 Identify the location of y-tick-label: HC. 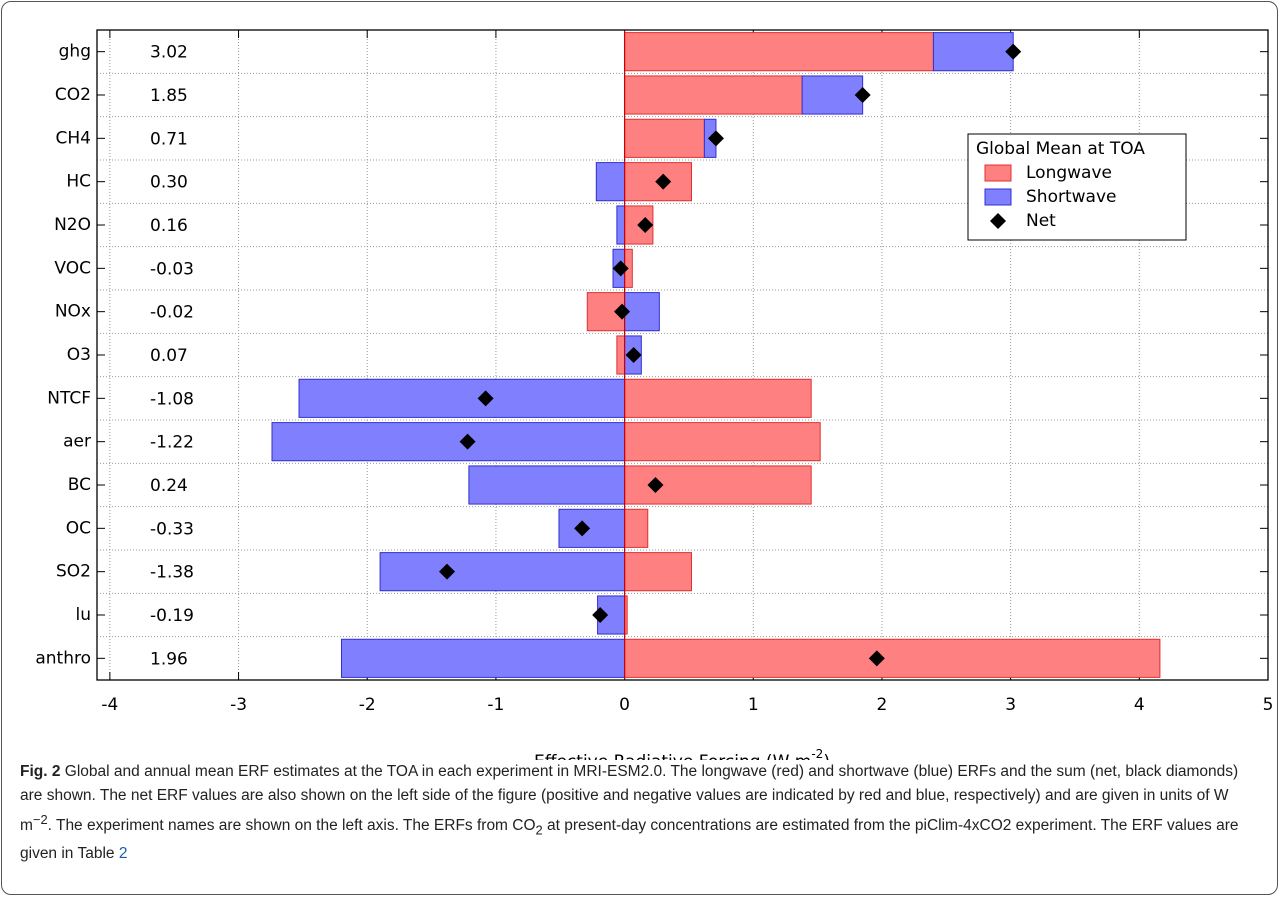
(78, 182).